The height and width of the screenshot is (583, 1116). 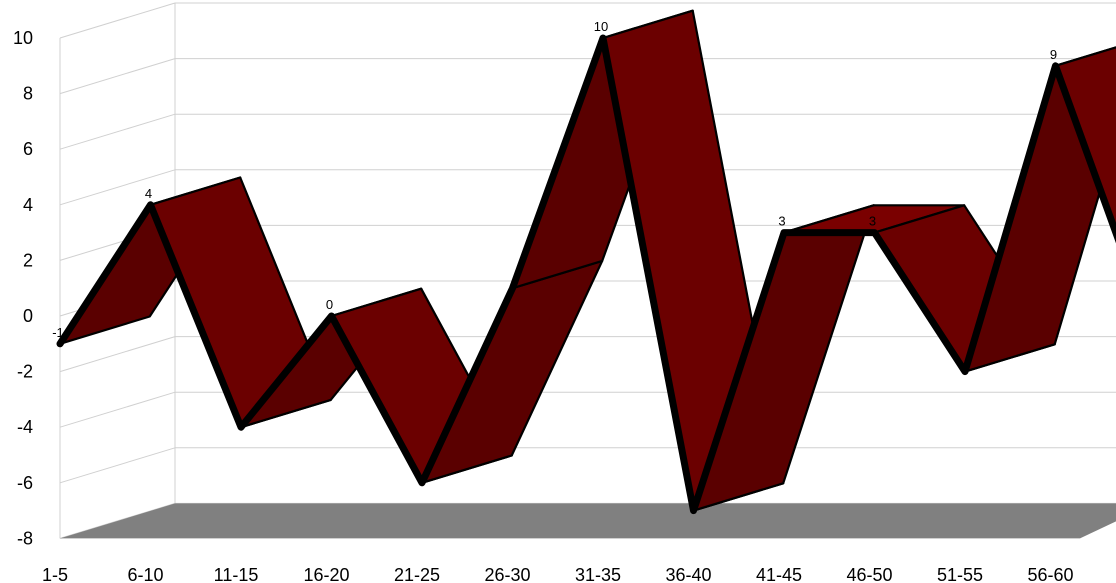 What do you see at coordinates (688, 574) in the screenshot?
I see `x-tick-label: 36-40` at bounding box center [688, 574].